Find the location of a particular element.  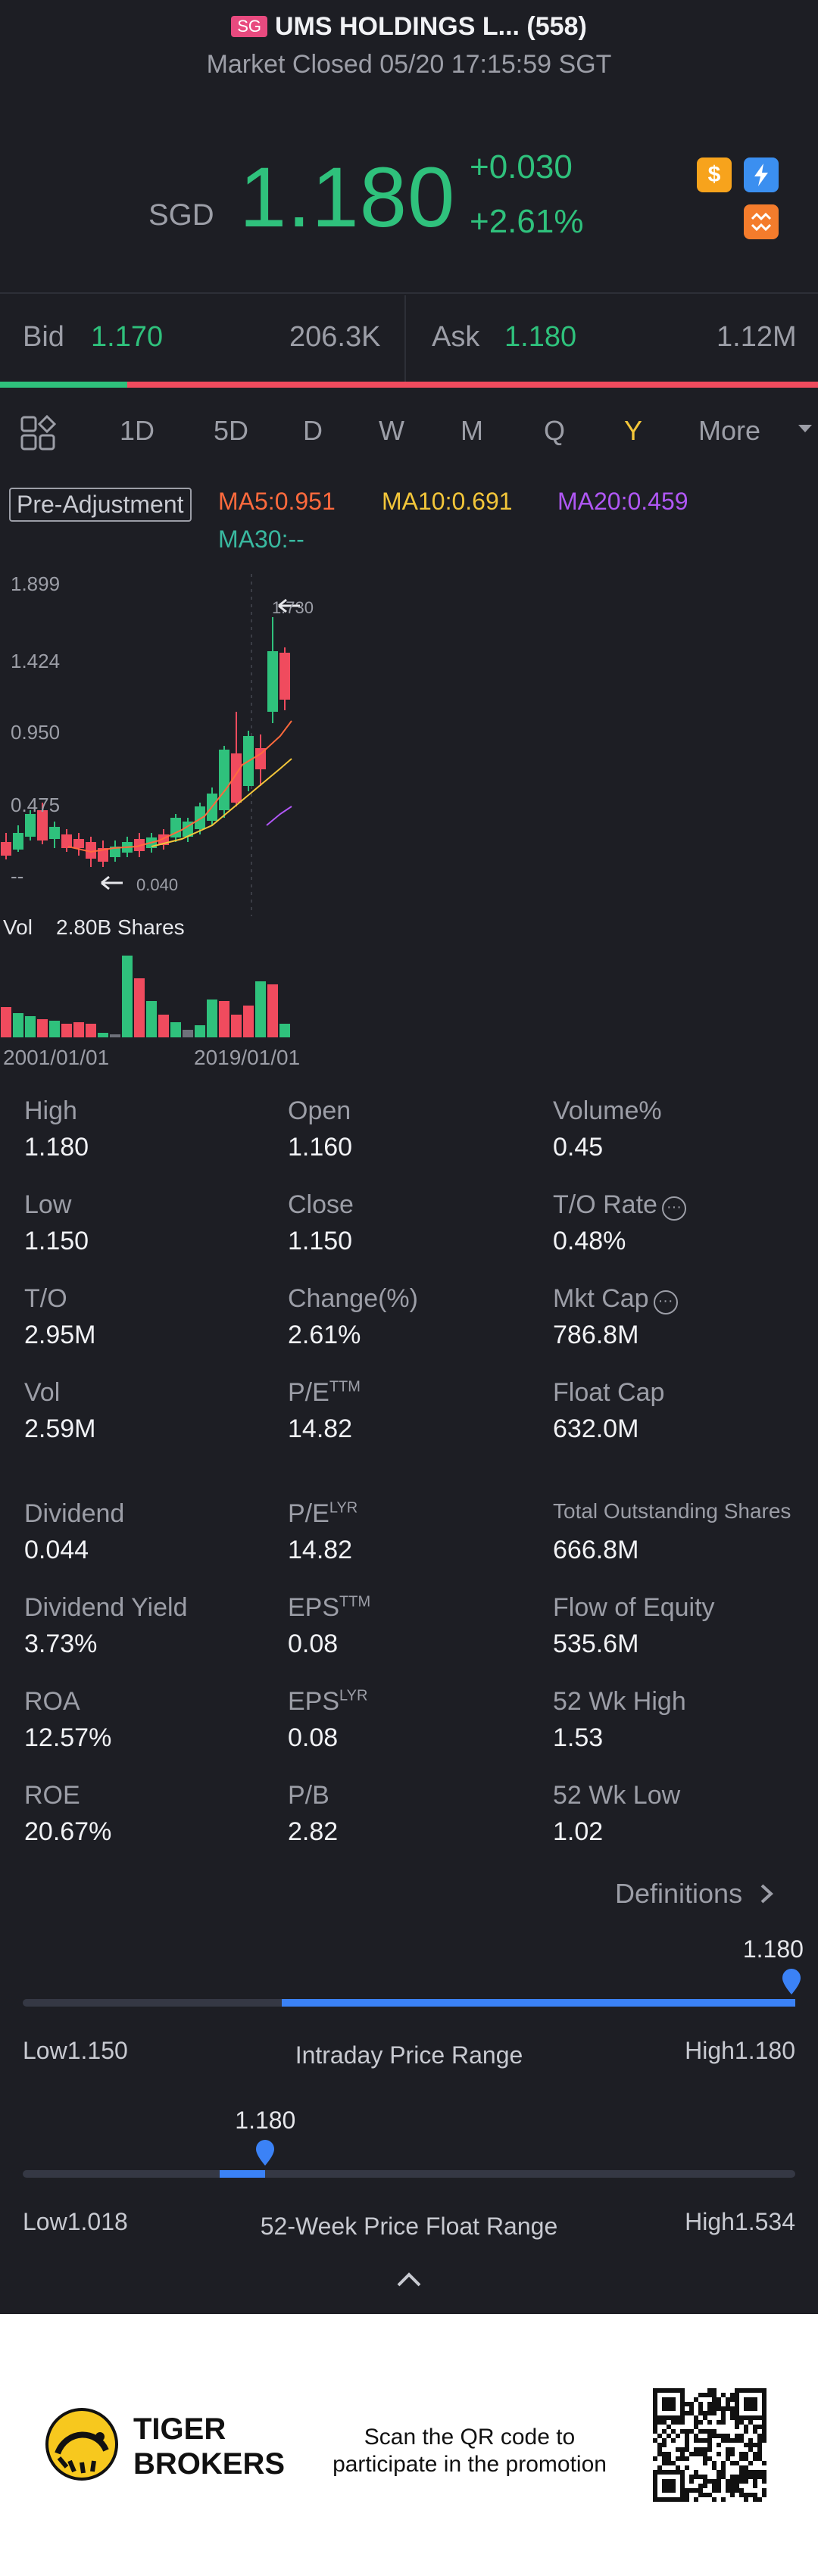

currency-label: SGD is located at coordinates (181, 215).